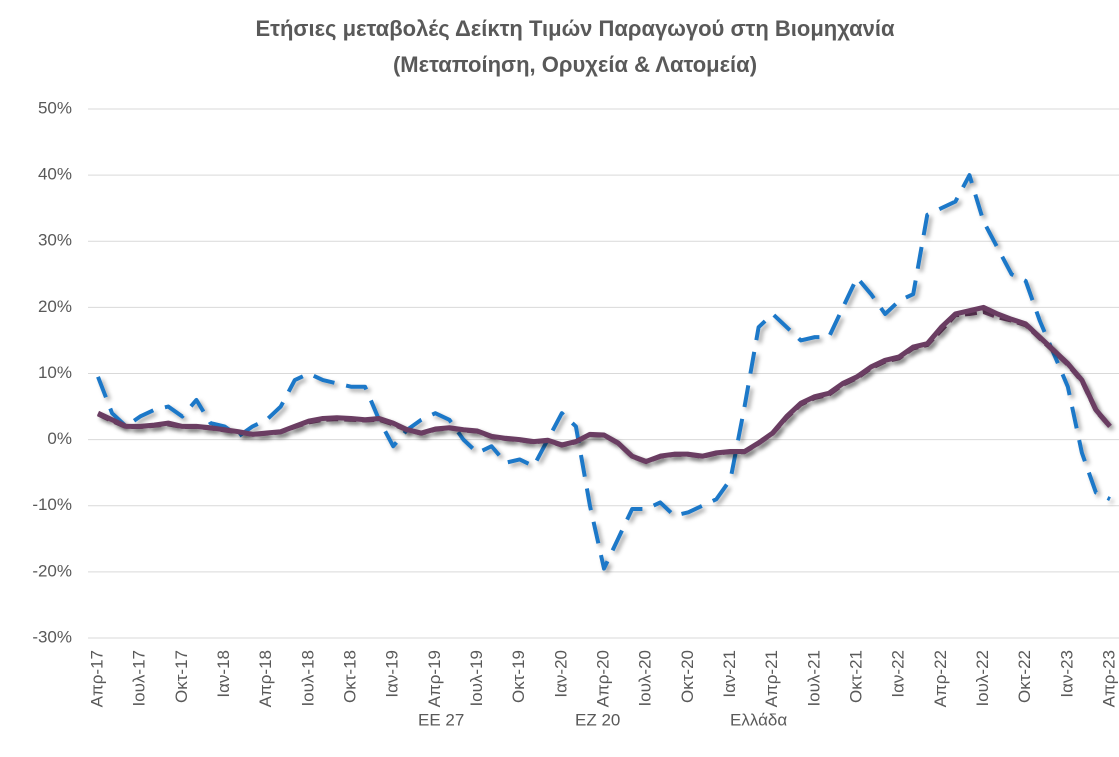 The height and width of the screenshot is (757, 1119). What do you see at coordinates (55, 174) in the screenshot?
I see `y-tick-label: 40%` at bounding box center [55, 174].